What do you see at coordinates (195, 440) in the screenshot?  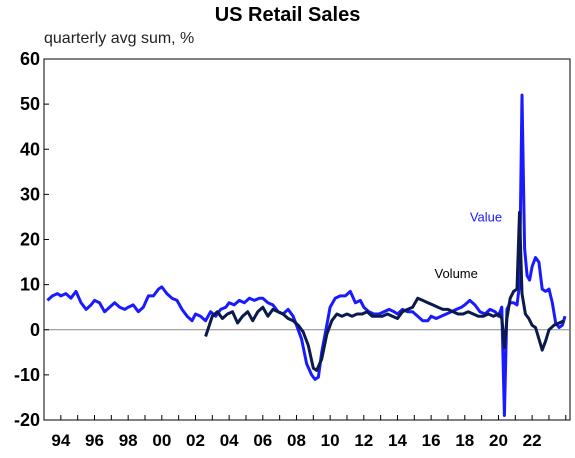 I see `x-tick-label: 02` at bounding box center [195, 440].